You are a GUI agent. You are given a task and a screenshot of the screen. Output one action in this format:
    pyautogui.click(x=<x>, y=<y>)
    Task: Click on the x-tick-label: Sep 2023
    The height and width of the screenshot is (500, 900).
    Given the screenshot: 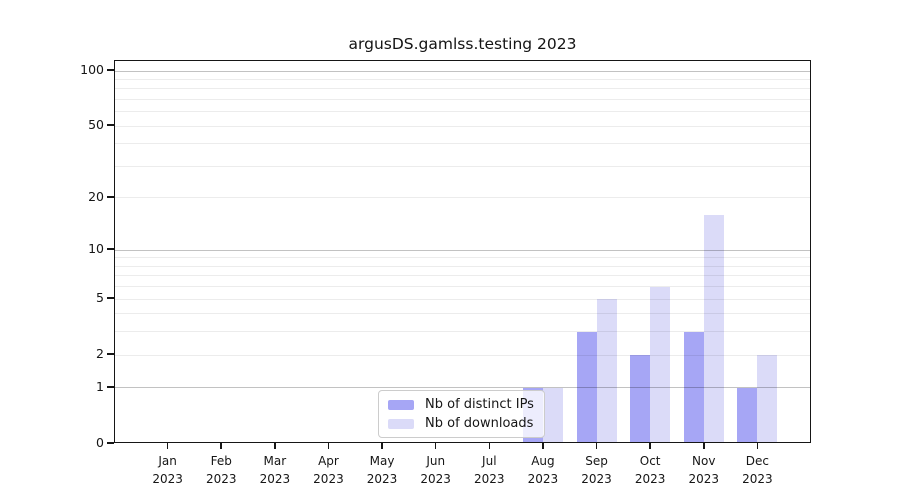 What is the action you would take?
    pyautogui.click(x=596, y=470)
    